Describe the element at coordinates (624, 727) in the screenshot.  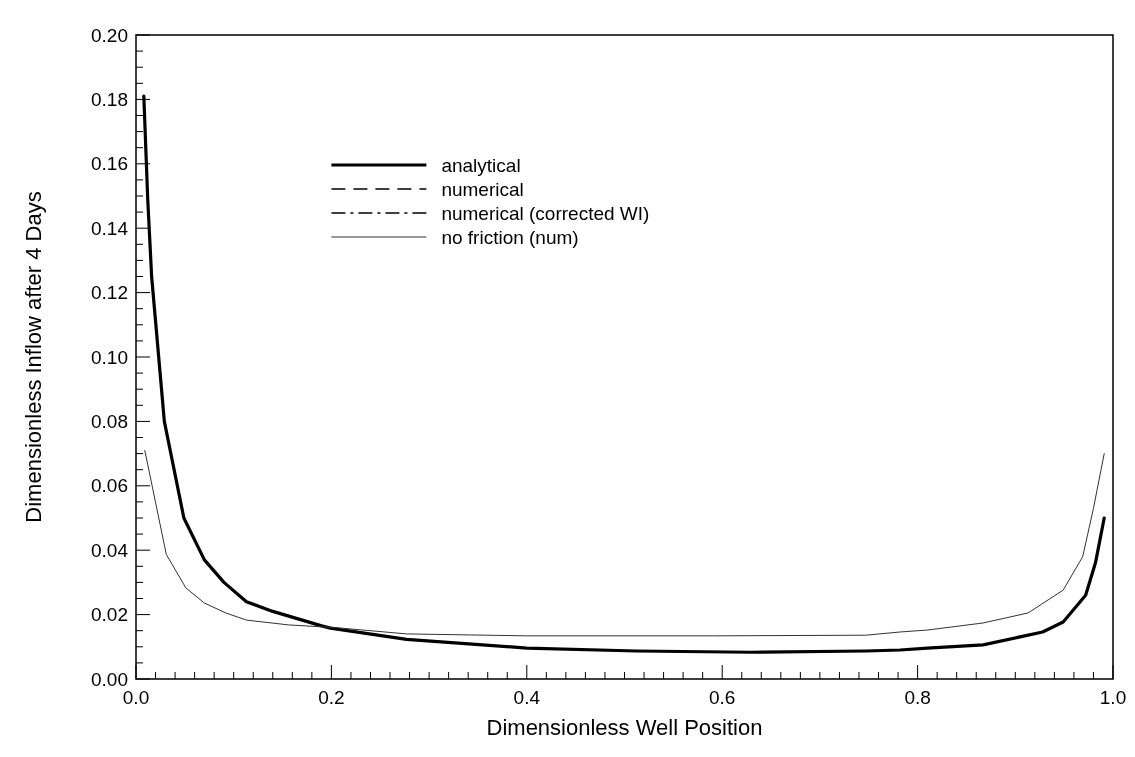
I see `x-axis-title: Dimensionless Well Position` at that location.